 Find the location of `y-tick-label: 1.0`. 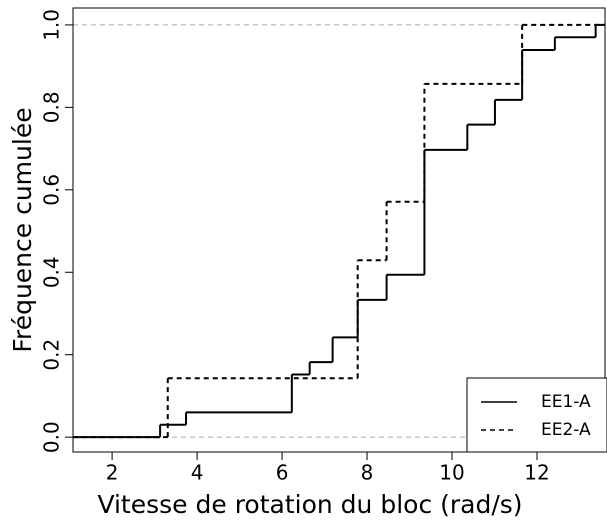

y-tick-label: 1.0 is located at coordinates (52, 25).